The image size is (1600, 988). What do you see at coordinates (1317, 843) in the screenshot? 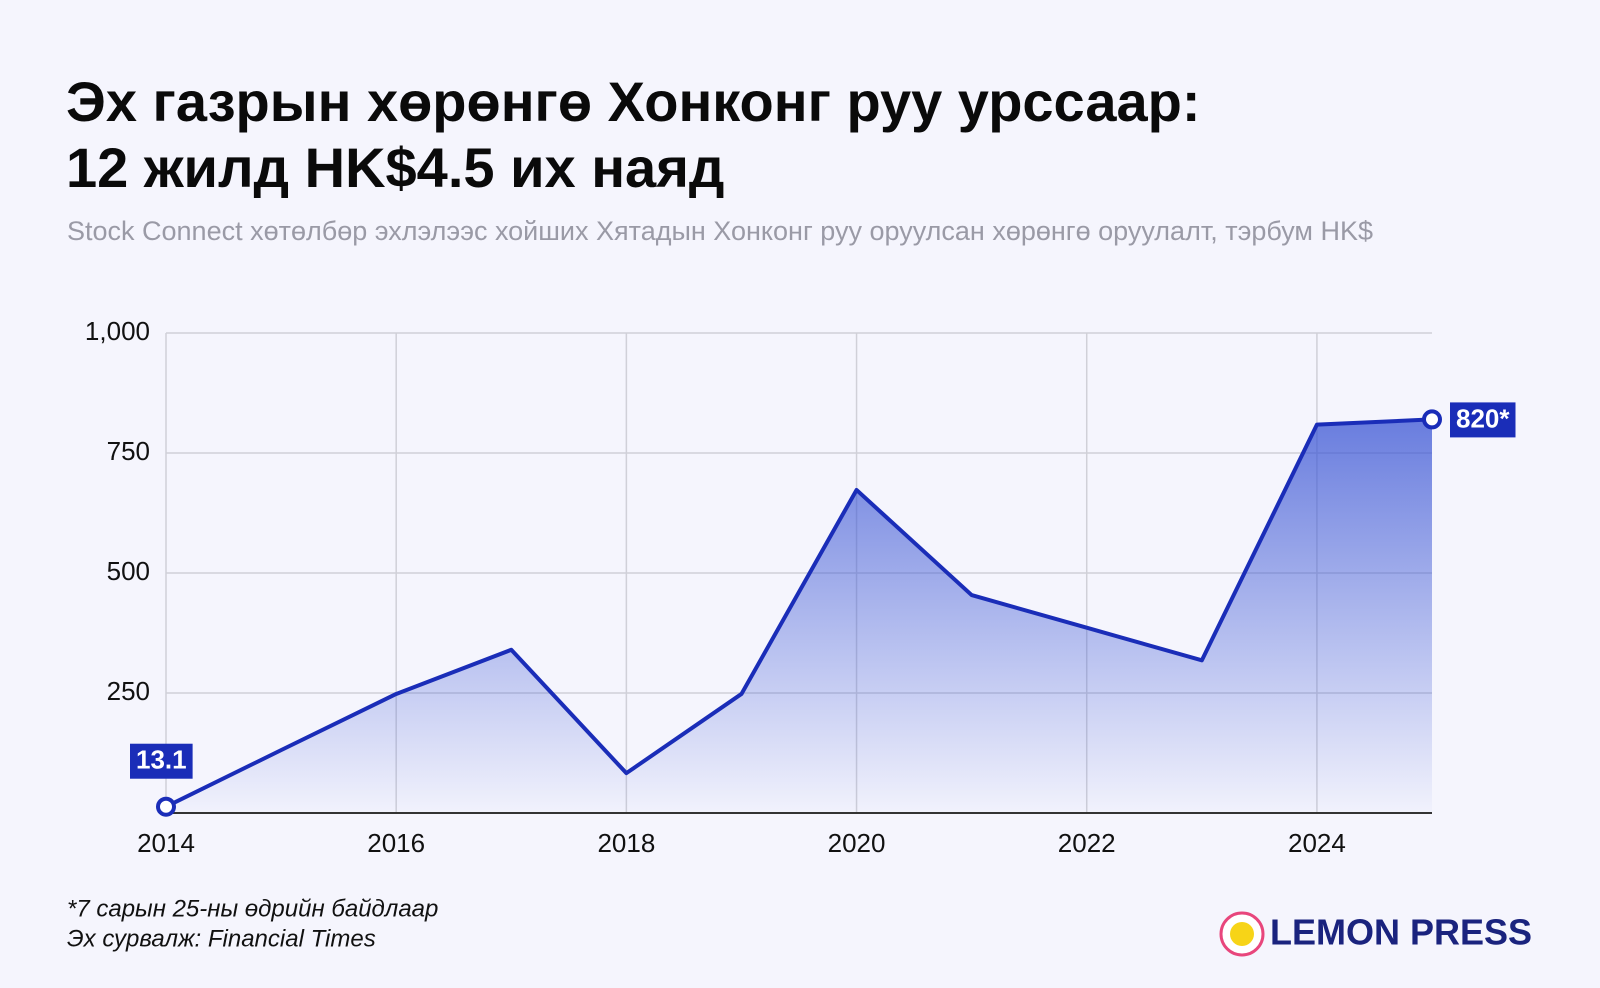
I see `x-tick-label: 2024` at bounding box center [1317, 843].